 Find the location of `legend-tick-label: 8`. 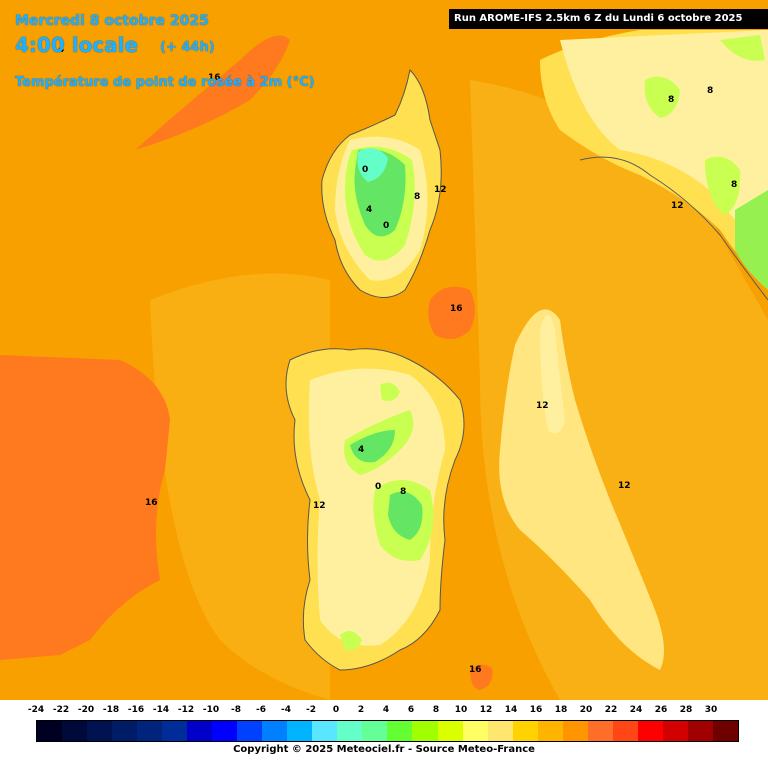

legend-tick-label: 8 is located at coordinates (436, 710).